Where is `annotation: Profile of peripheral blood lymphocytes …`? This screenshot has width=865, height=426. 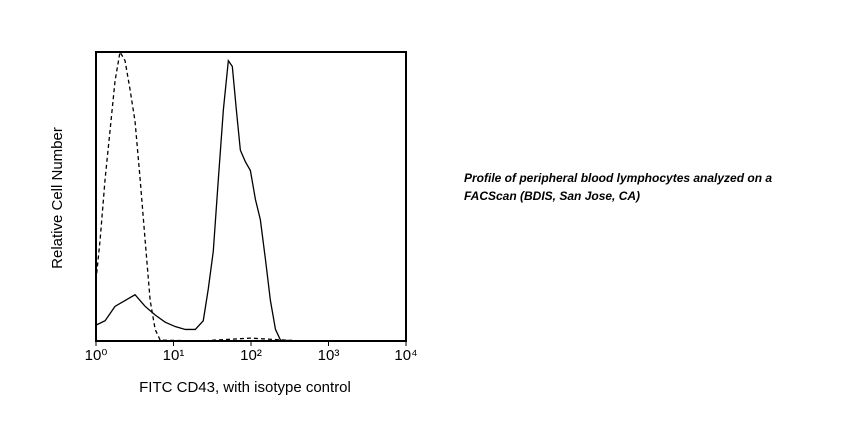
annotation: Profile of peripheral blood lymphocytes … is located at coordinates (618, 178).